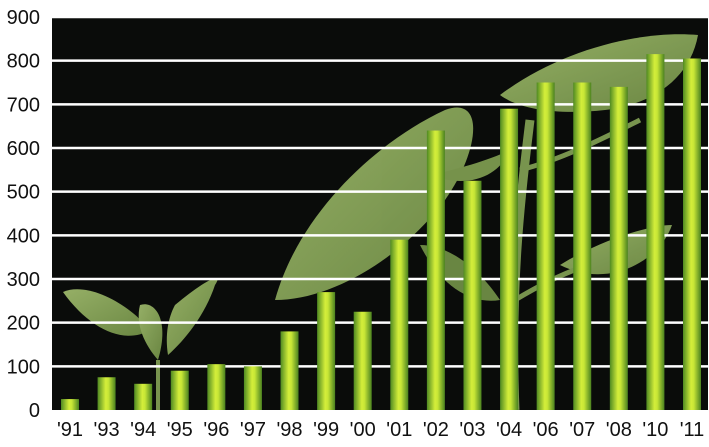 The height and width of the screenshot is (447, 709). What do you see at coordinates (23, 214) in the screenshot?
I see `y-axis-tick-labels: 0 100 200 300 400 500 600 700 800 900` at bounding box center [23, 214].